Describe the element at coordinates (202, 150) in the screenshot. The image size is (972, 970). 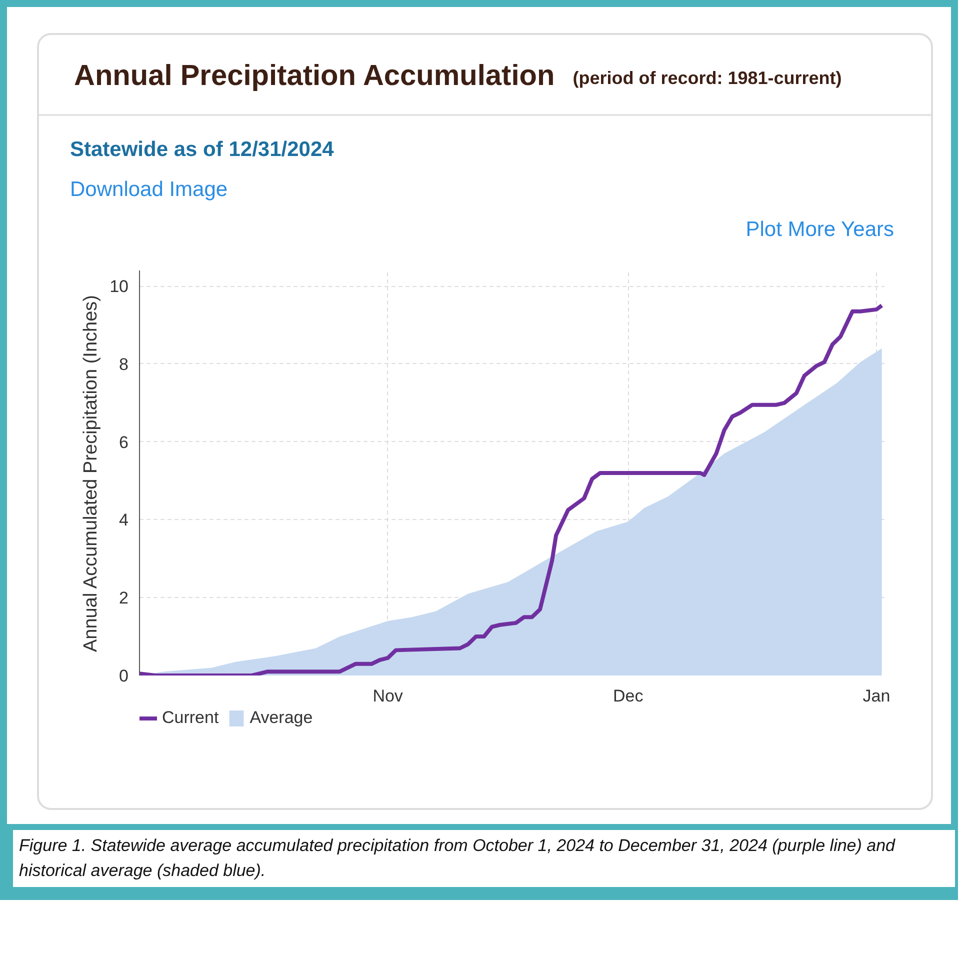
I see `text: Statewide as of 12/31/2024` at that location.